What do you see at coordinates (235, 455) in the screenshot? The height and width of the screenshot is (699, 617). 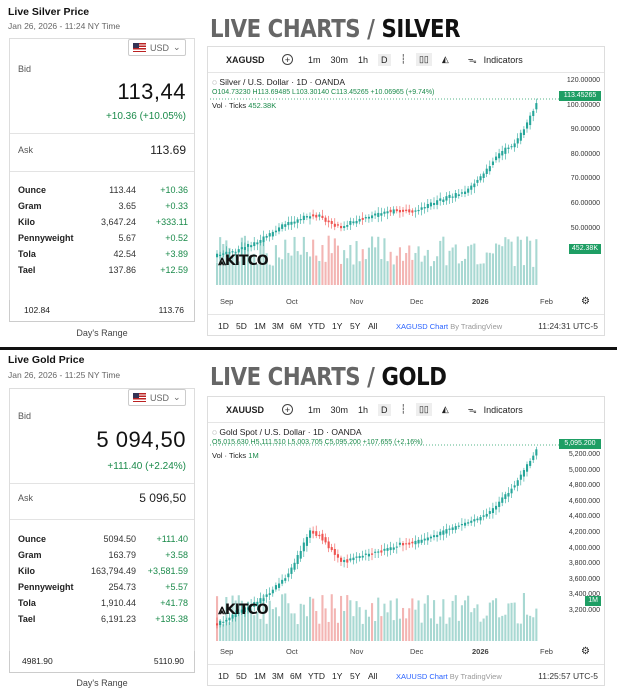 I see `volume-readout: Vol · Ticks 1M` at bounding box center [235, 455].